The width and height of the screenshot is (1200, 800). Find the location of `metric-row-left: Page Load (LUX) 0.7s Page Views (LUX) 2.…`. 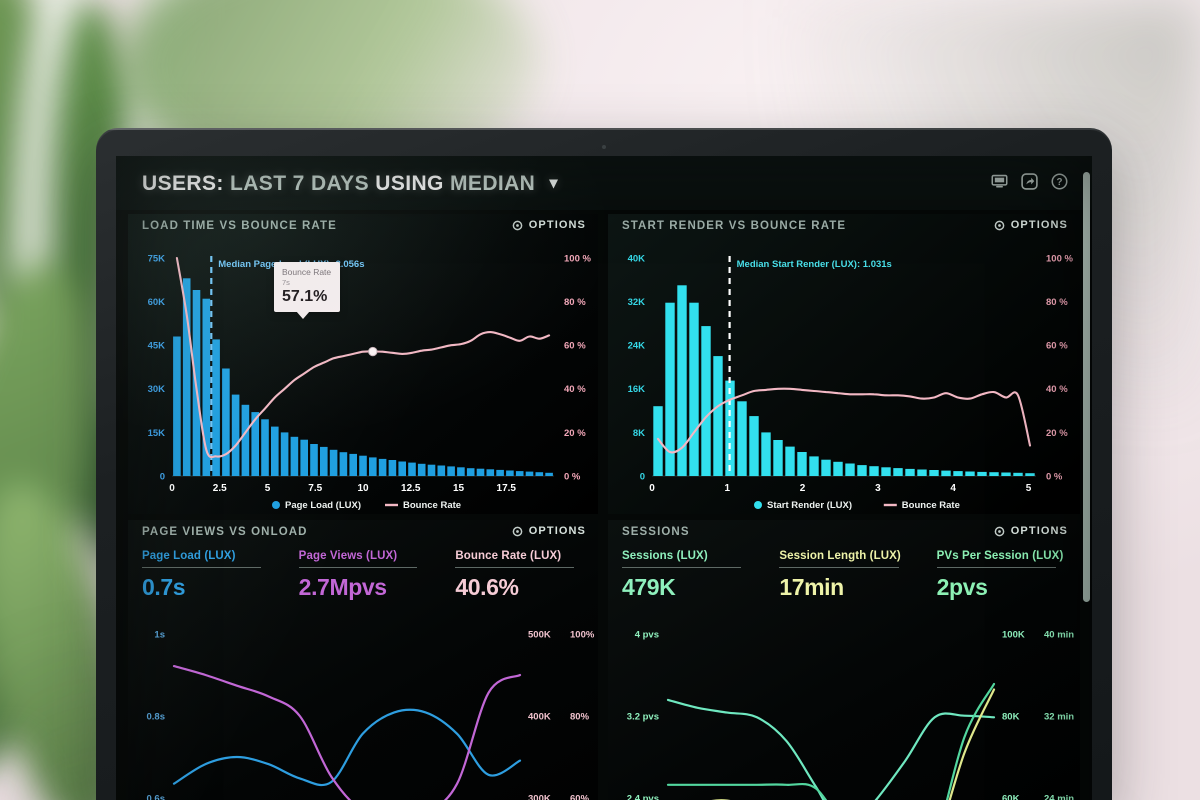

metric-row-left: Page Load (LUX) 0.7s Page Views (LUX) 2.… is located at coordinates (363, 582).